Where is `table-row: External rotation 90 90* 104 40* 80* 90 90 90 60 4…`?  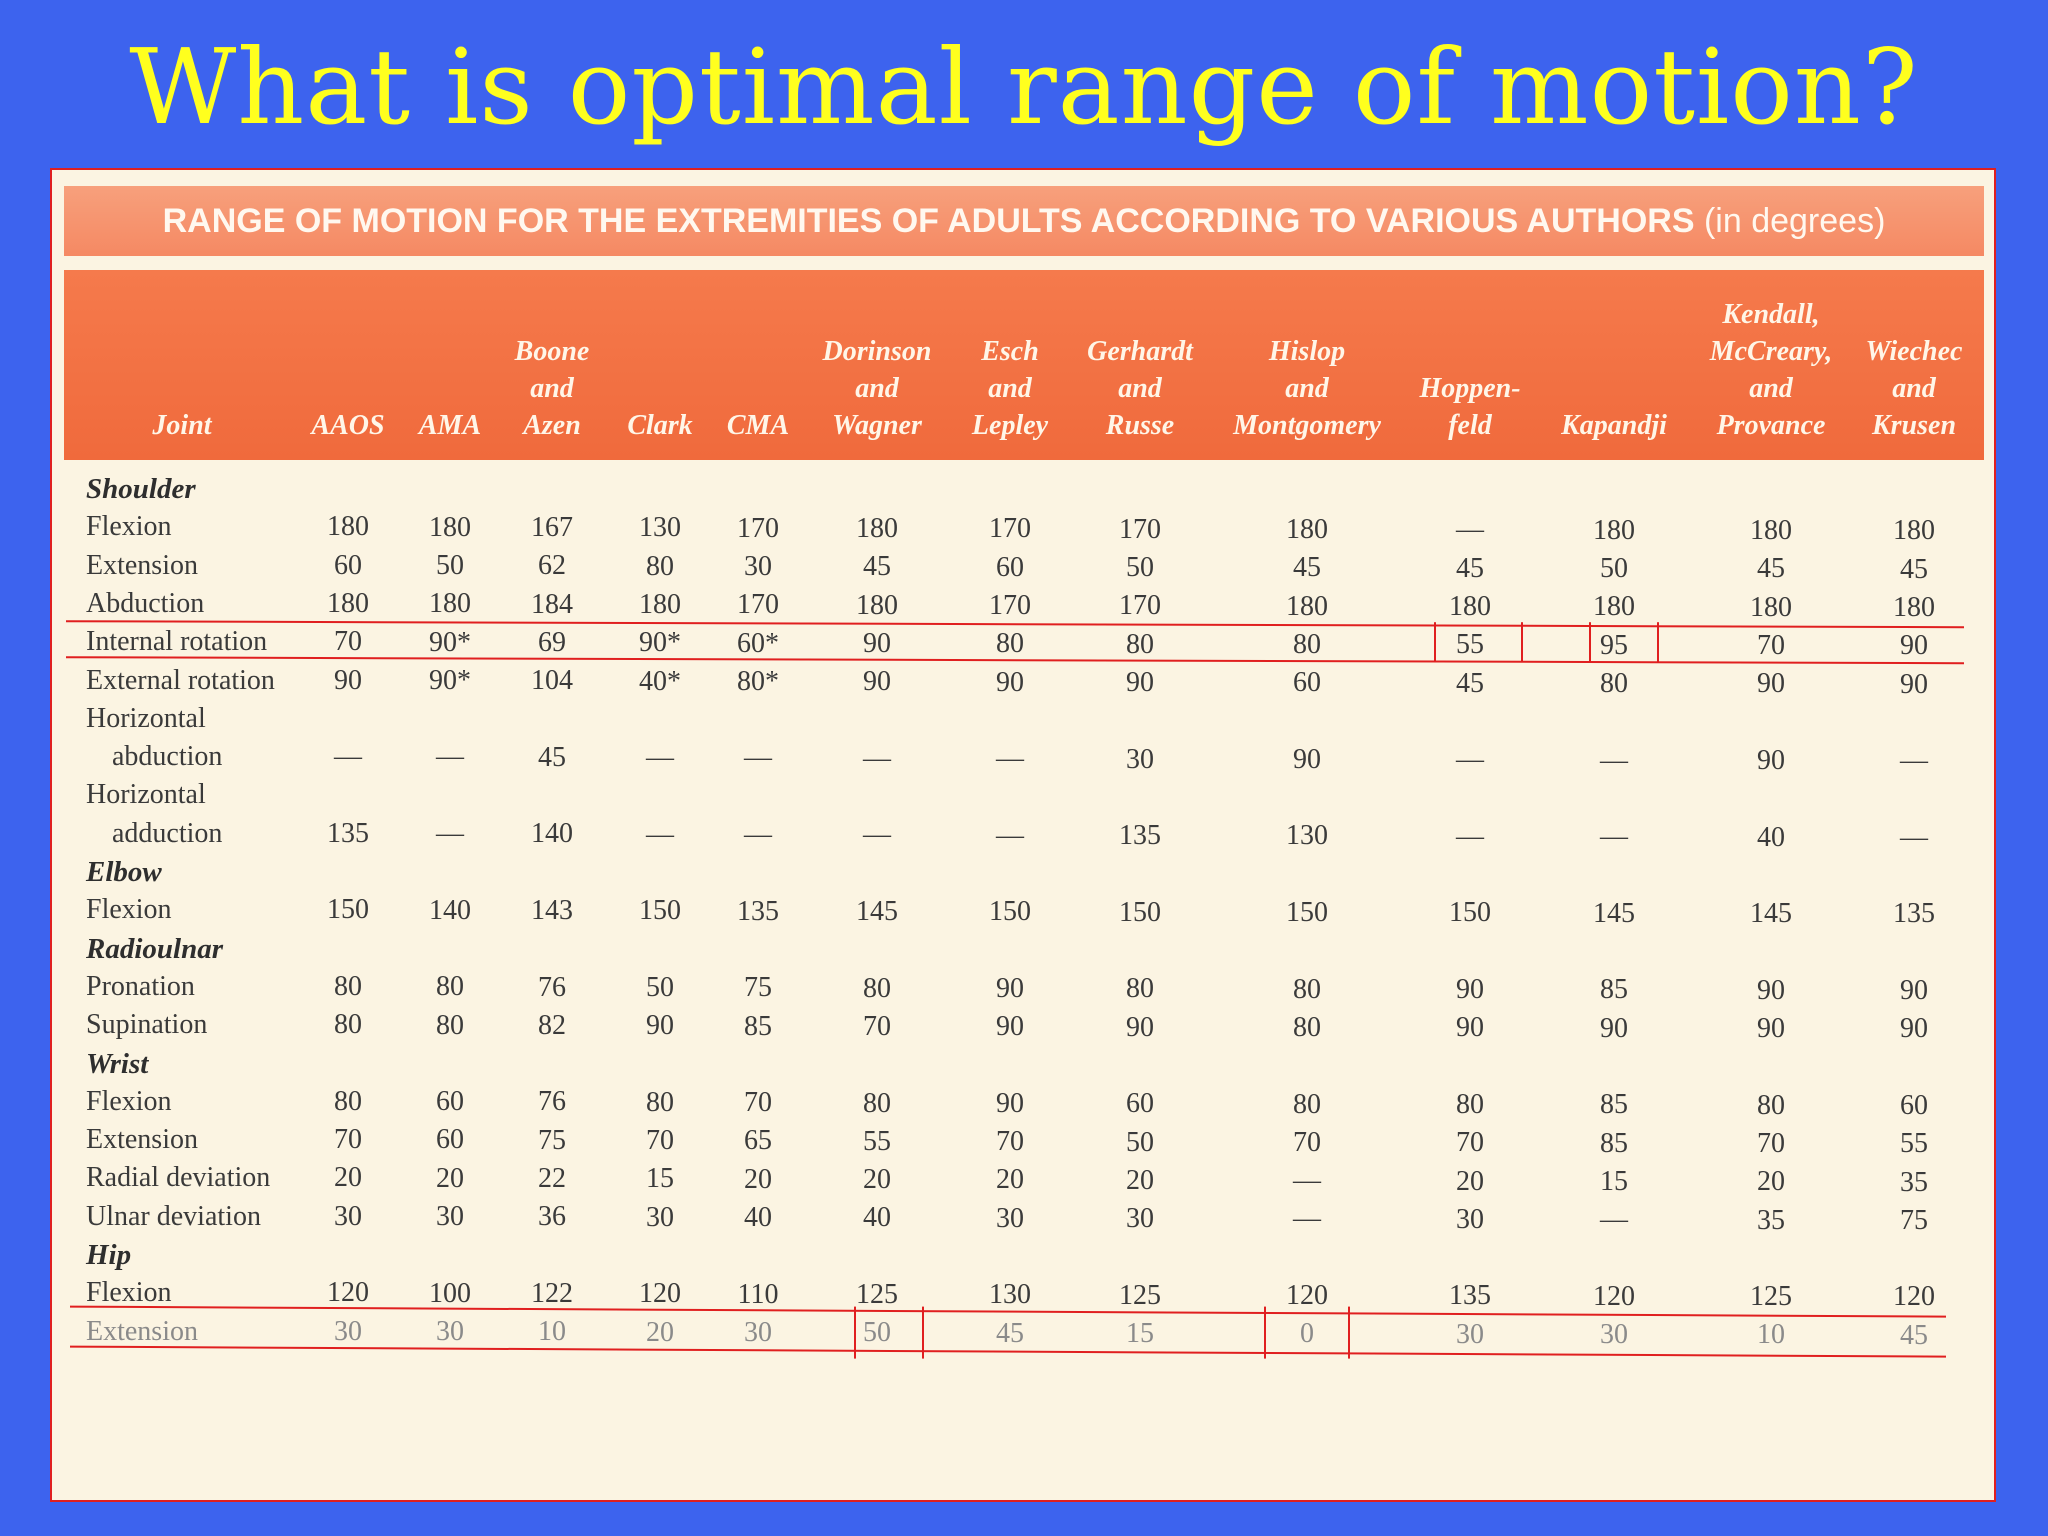
table-row: External rotation 90 90* 104 40* 80* 90 90 90 60 4… is located at coordinates (1023, 681).